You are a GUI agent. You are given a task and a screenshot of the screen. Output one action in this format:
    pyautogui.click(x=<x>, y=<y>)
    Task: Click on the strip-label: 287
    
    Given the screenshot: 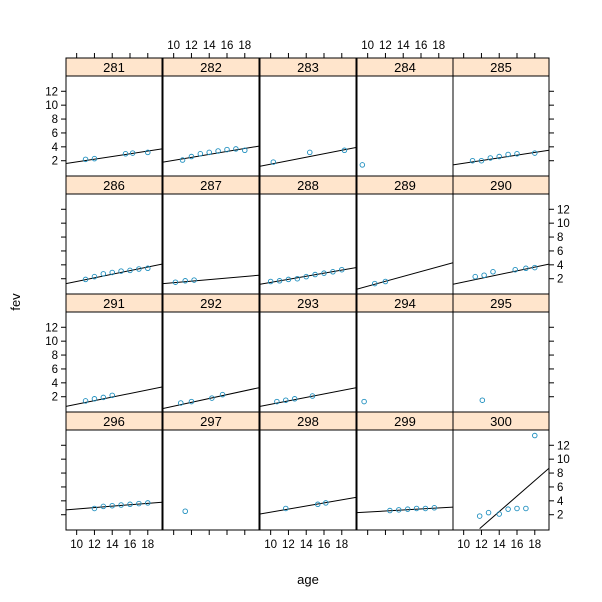 What is the action you would take?
    pyautogui.click(x=211, y=185)
    